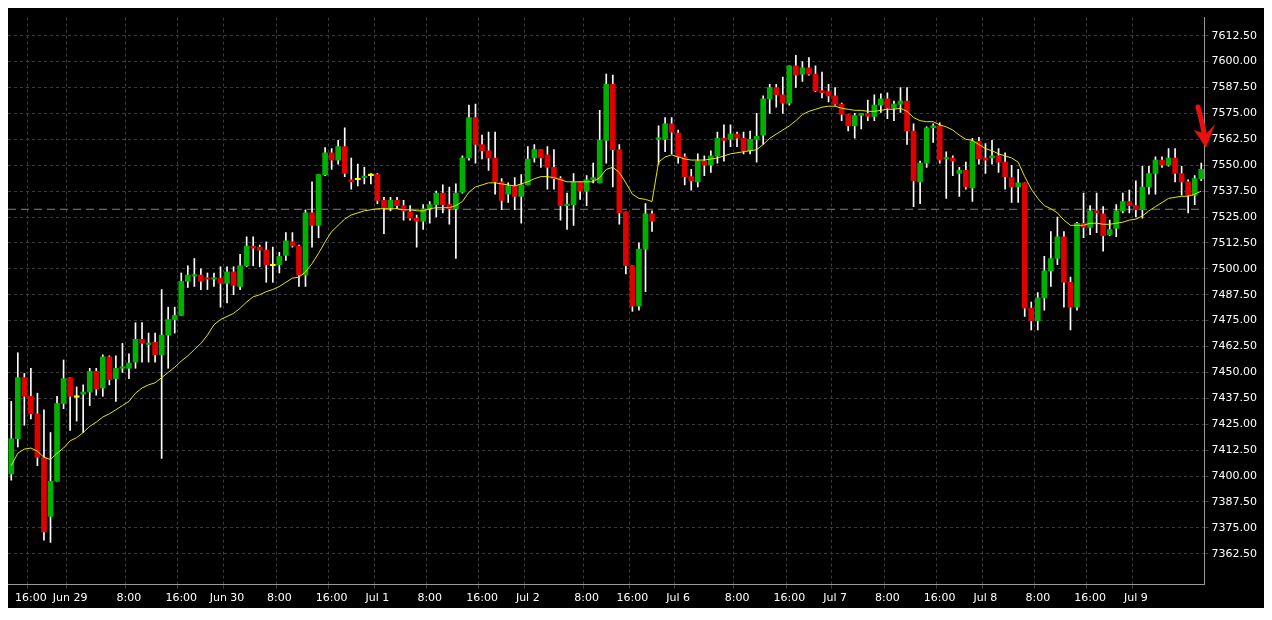  What do you see at coordinates (527, 598) in the screenshot?
I see `x-tick-label: Jul 2` at bounding box center [527, 598].